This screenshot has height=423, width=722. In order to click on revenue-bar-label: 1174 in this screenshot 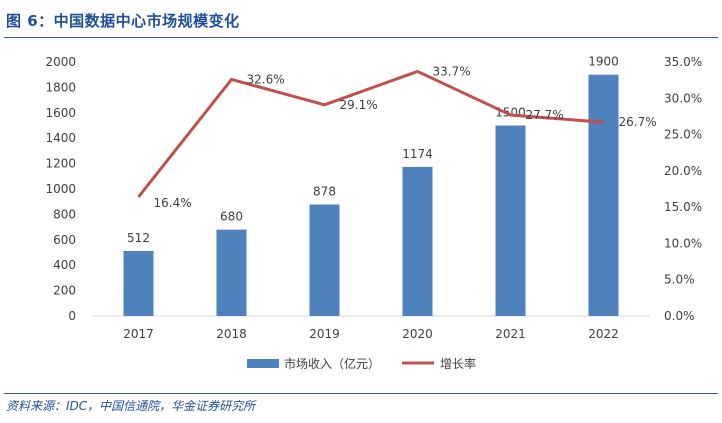, I will do `click(417, 154)`.